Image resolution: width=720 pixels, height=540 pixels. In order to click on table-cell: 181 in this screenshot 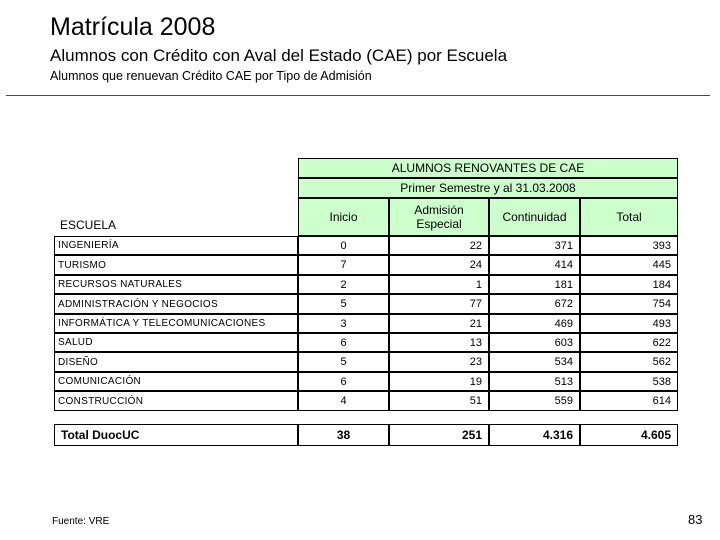, I will do `click(534, 284)`.